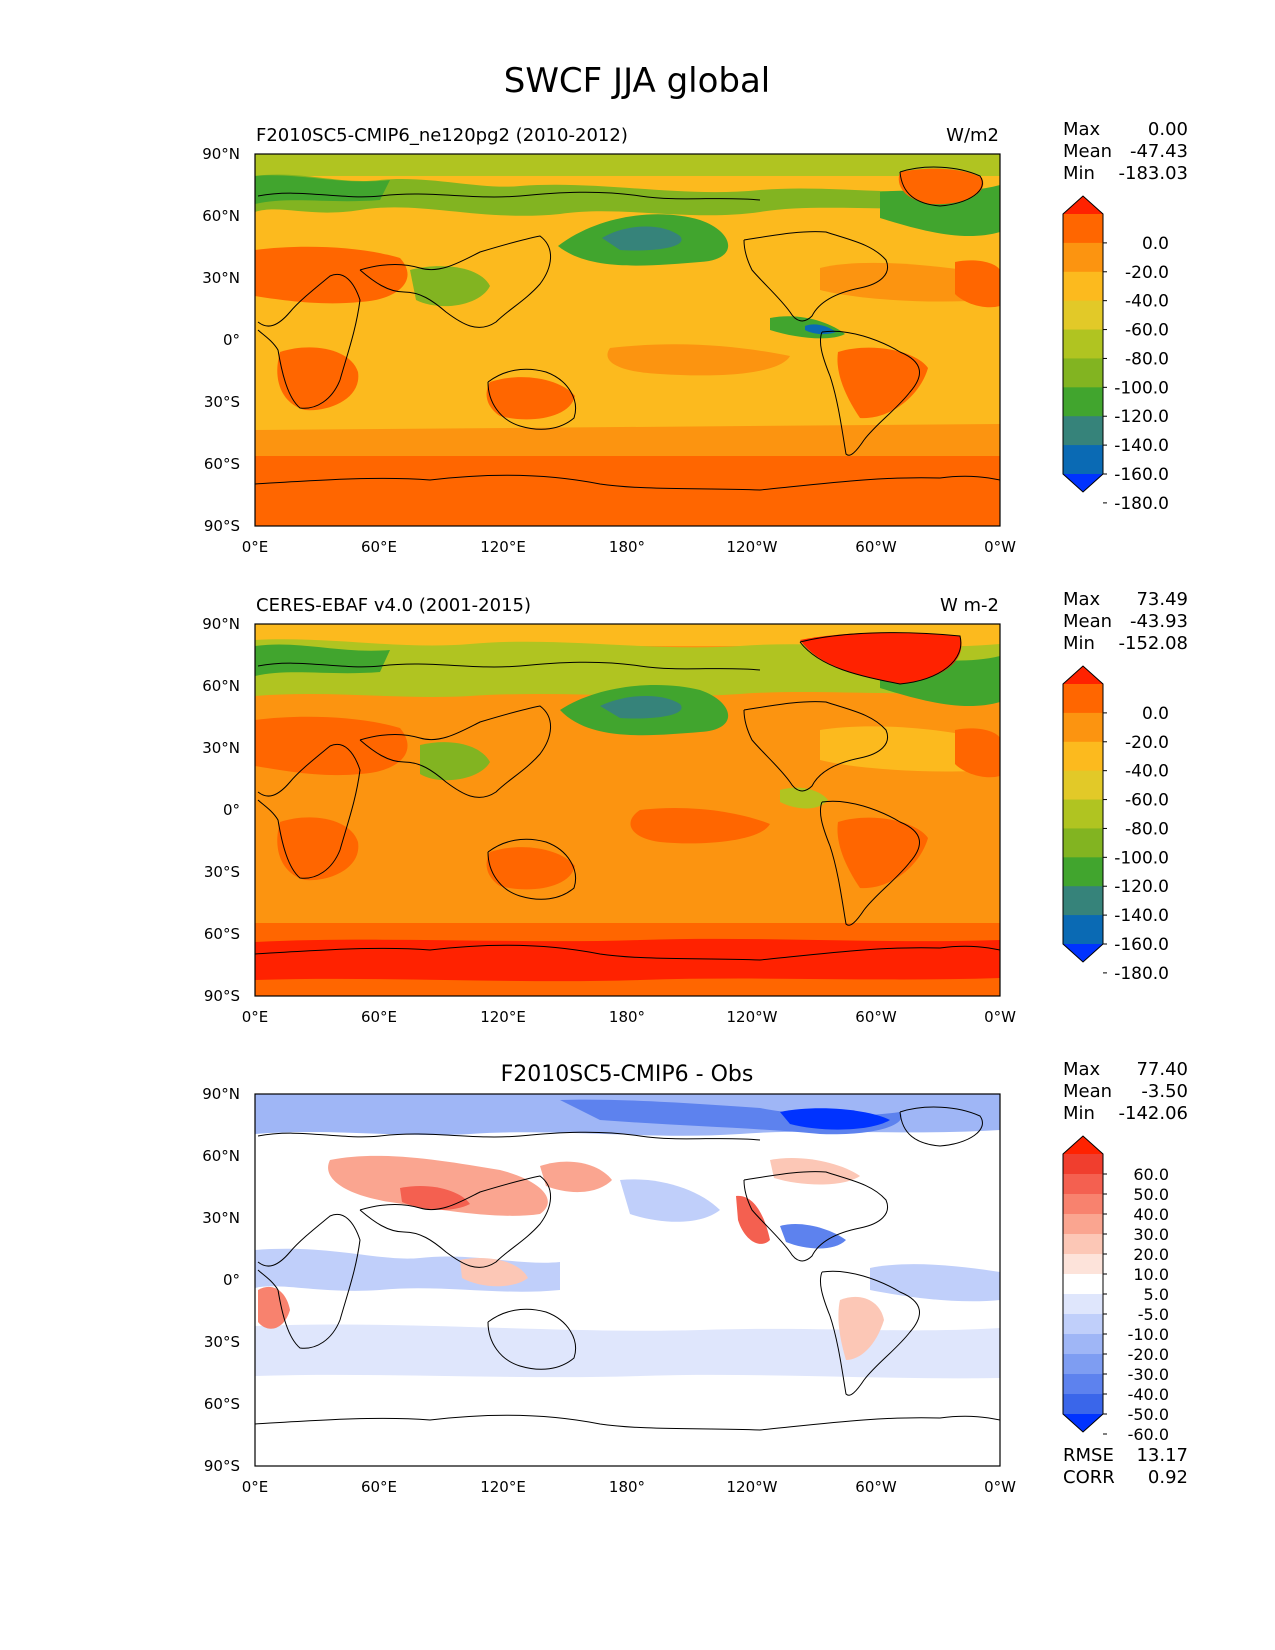  What do you see at coordinates (1125, 621) in the screenshot?
I see `stats-2: Max 73.49 Mean -43.93 Min -152.08` at bounding box center [1125, 621].